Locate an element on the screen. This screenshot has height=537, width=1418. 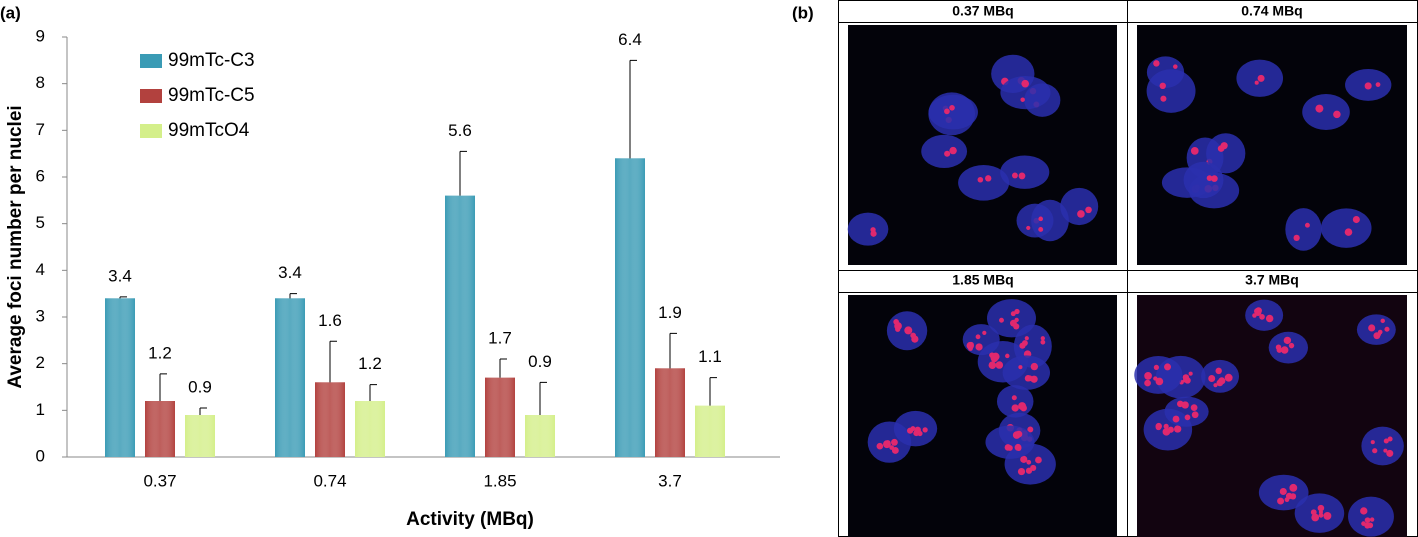
data-label: 1.9 is located at coordinates (670, 312).